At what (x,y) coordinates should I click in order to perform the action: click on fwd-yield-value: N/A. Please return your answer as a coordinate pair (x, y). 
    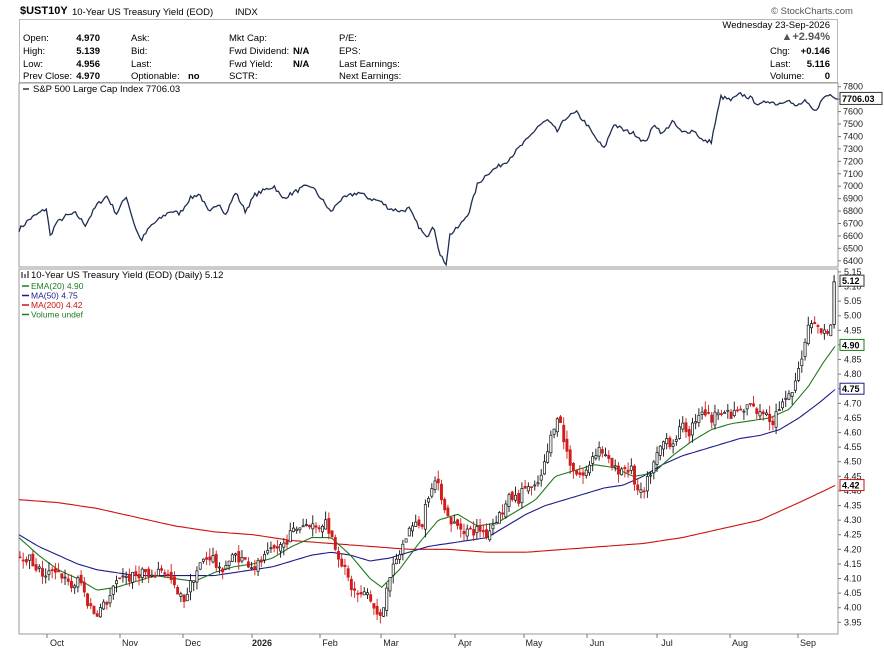
    Looking at the image, I should click on (301, 64).